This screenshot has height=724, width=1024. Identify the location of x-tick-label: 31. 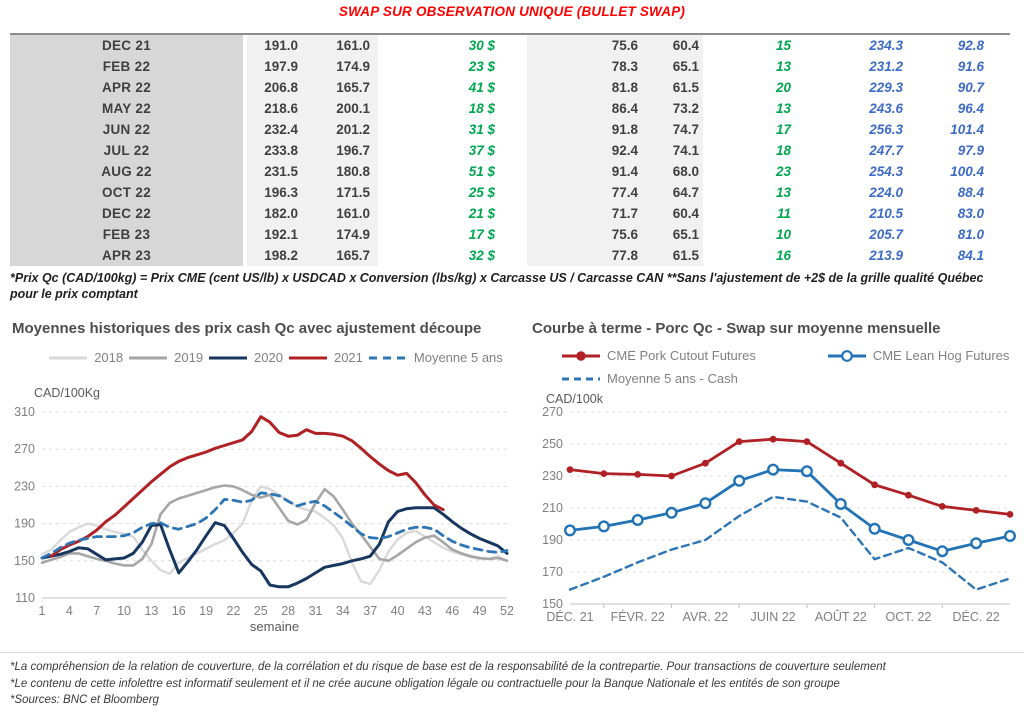
(316, 611).